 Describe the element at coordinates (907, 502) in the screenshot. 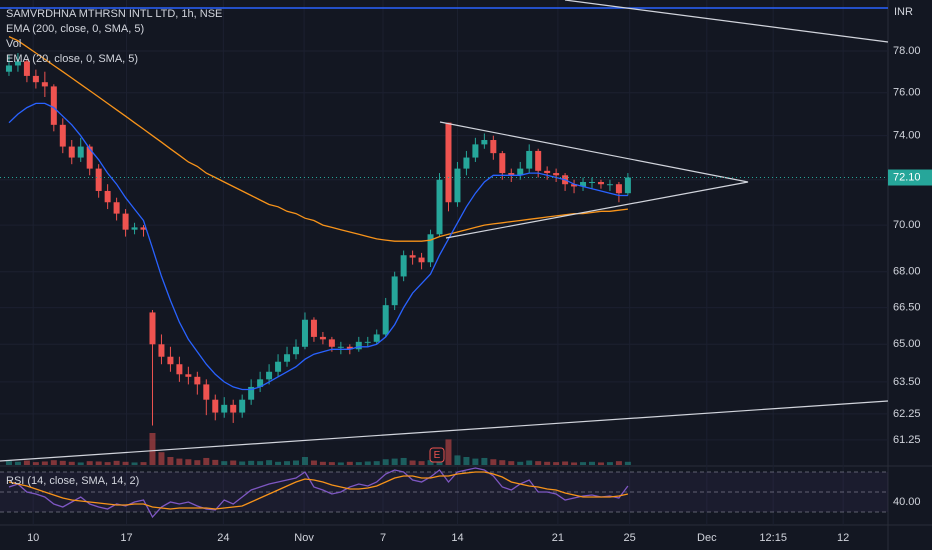

I see `rsi-tick-label: 40.00` at that location.